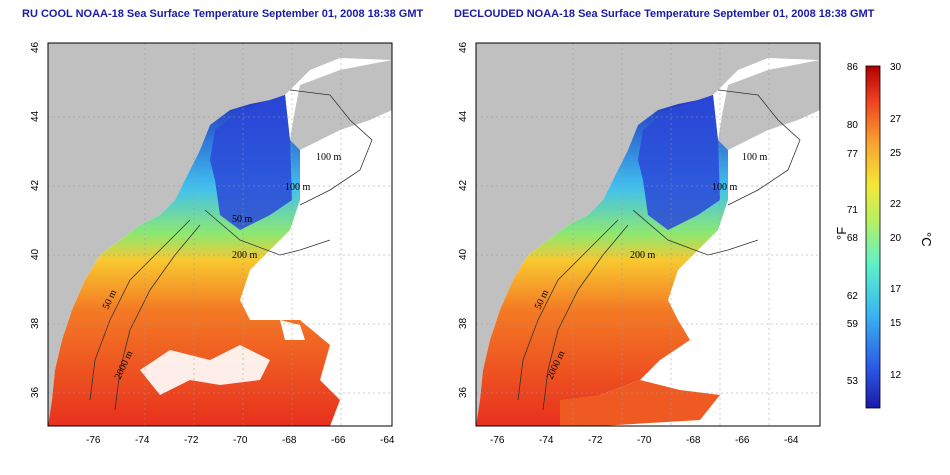 The height and width of the screenshot is (475, 950). I want to click on tick-label: 22, so click(896, 204).